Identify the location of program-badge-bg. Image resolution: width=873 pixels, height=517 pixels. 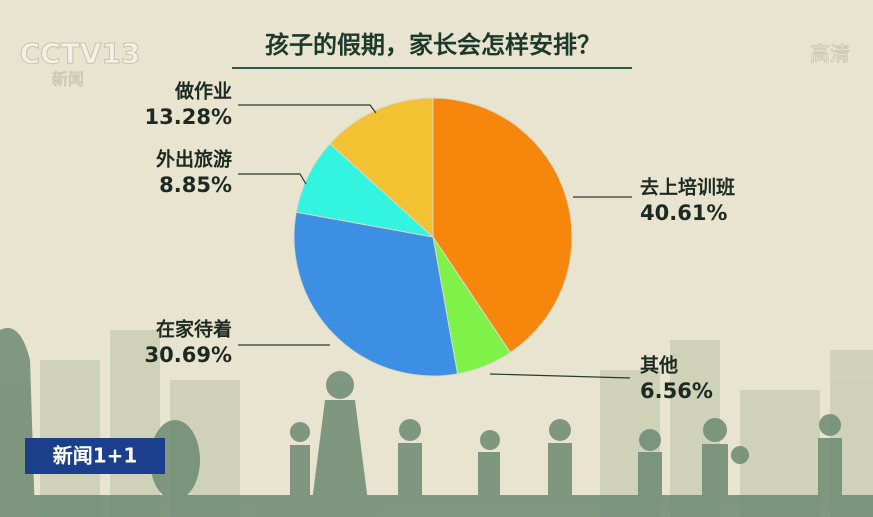
(95, 456).